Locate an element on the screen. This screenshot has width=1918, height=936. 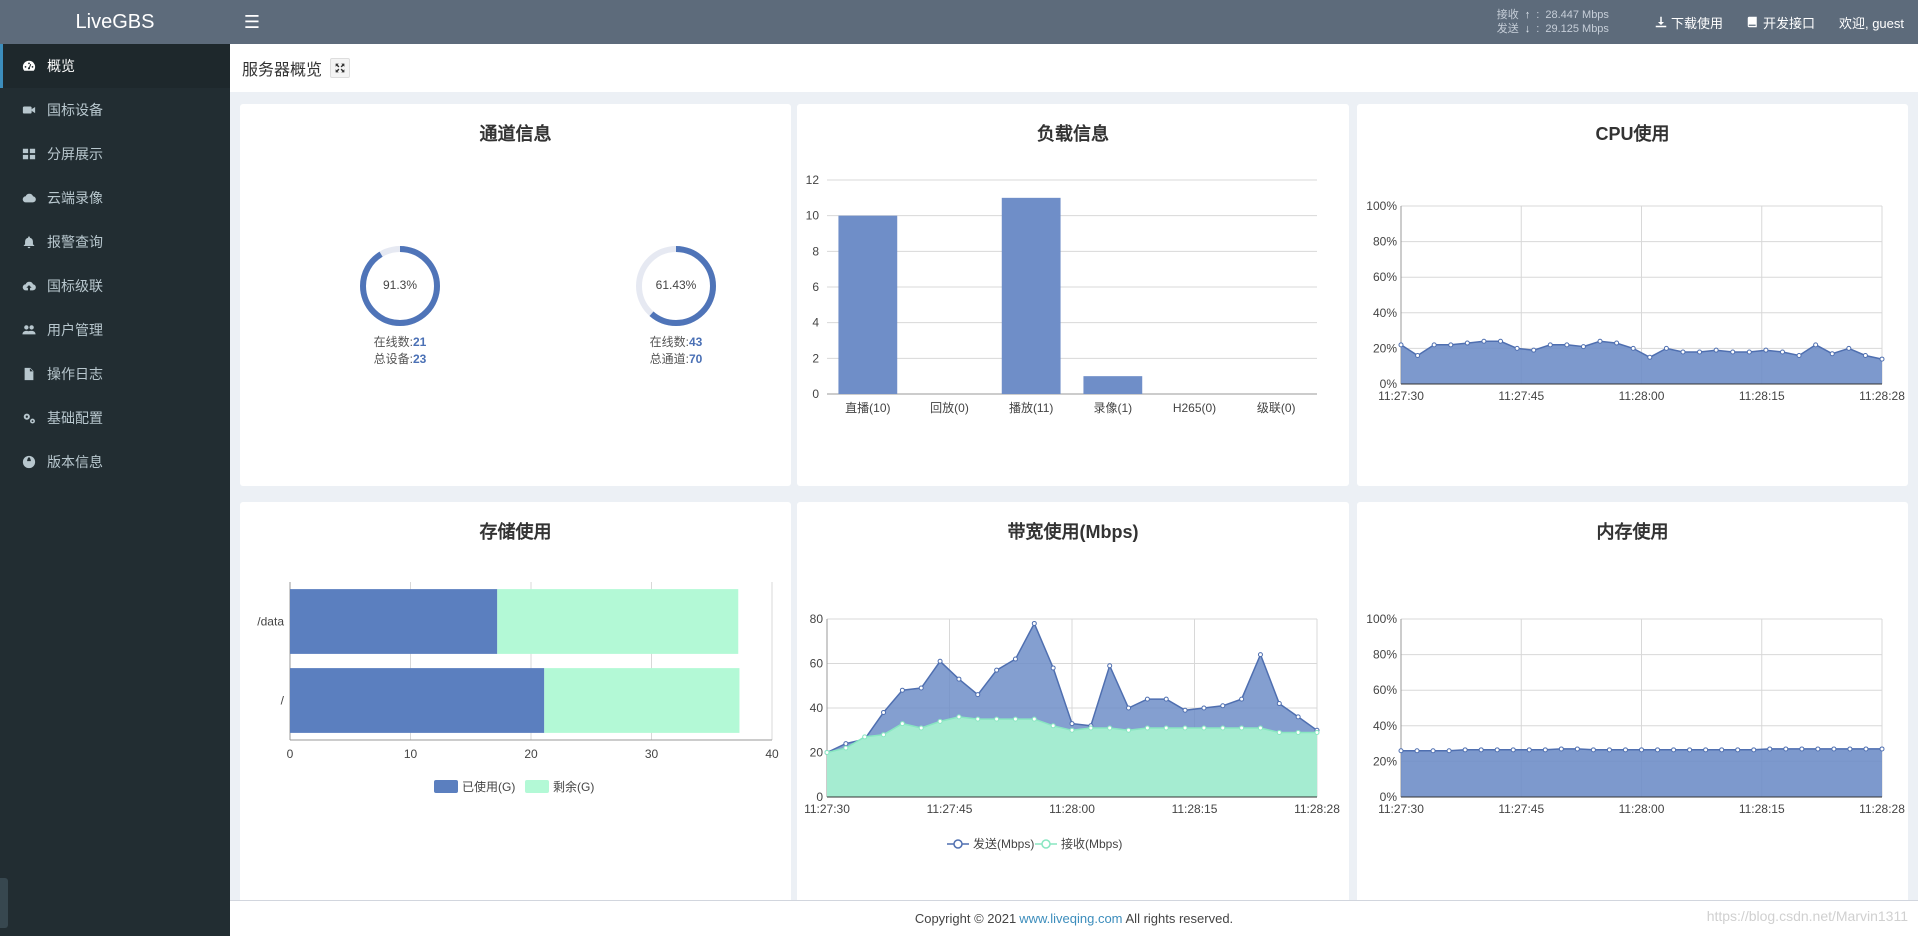
y-tick-label: 10 is located at coordinates (813, 216).